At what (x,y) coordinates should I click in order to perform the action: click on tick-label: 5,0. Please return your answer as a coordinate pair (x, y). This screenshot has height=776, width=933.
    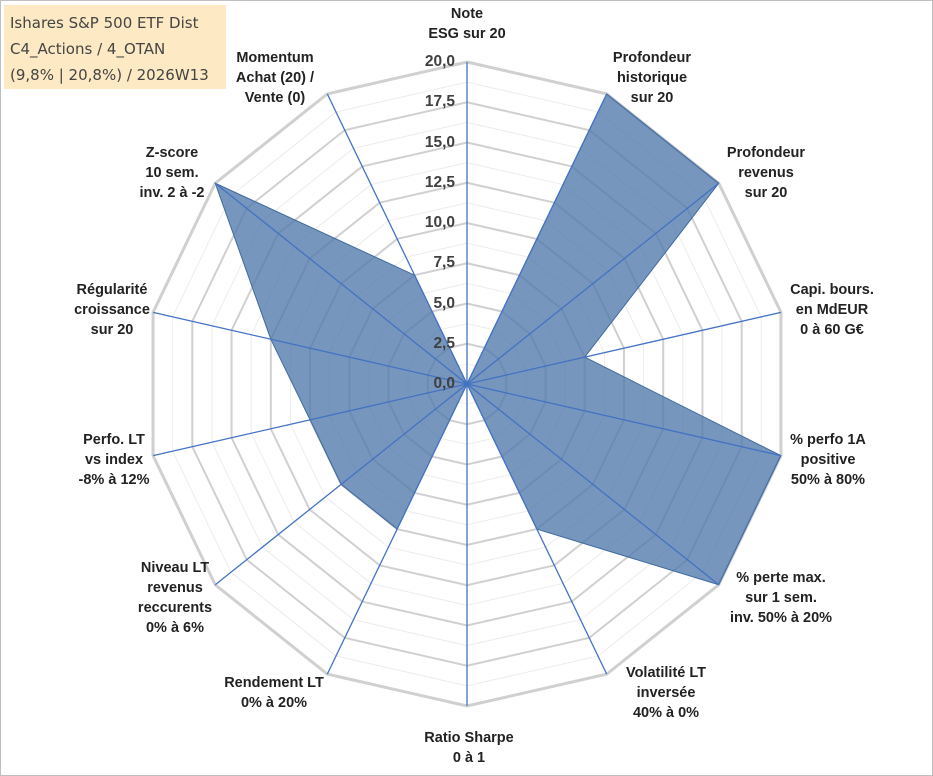
    Looking at the image, I should click on (444, 303).